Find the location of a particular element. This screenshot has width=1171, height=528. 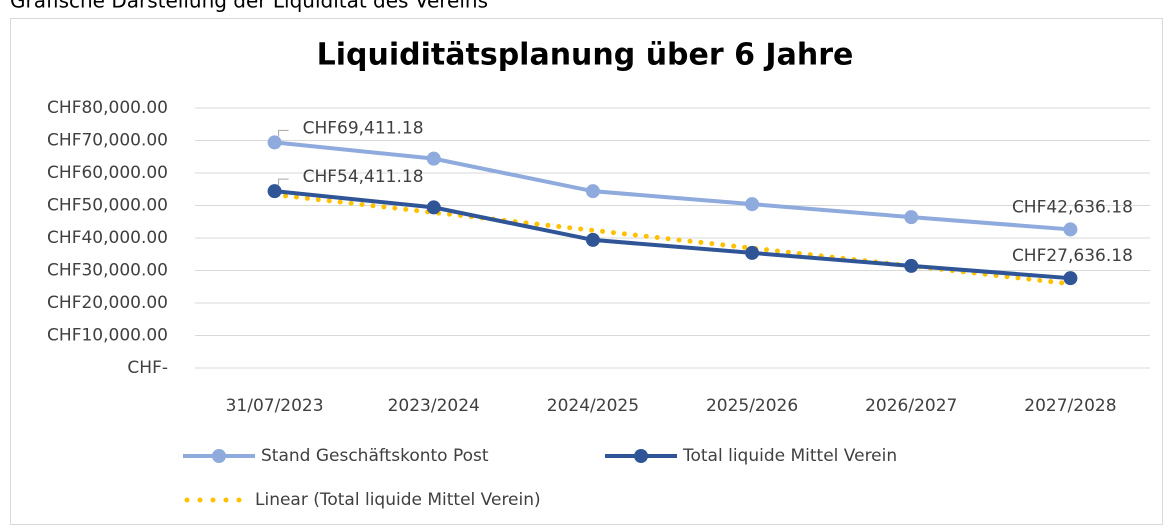

y-tick-label: CHF80,000.00 is located at coordinates (107, 108).